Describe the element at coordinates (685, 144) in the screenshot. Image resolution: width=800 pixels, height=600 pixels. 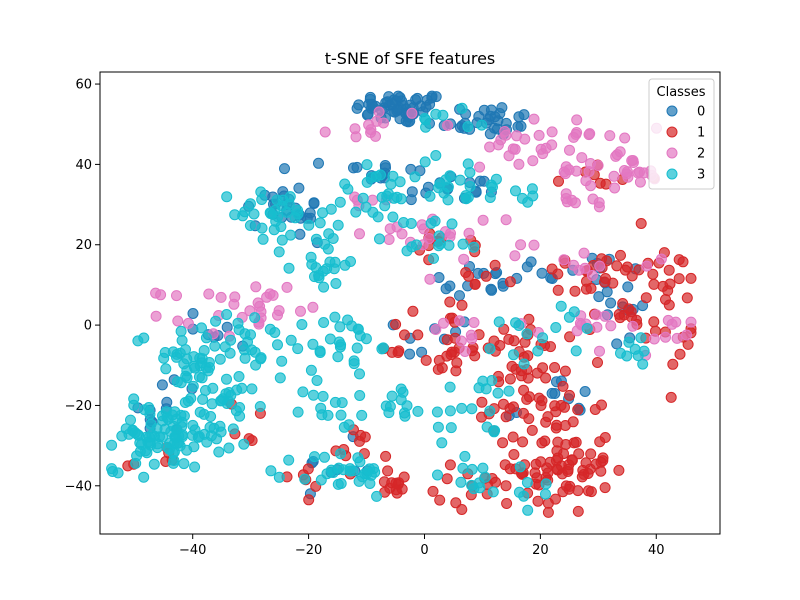
I see `legend-entries: 0 1 2 3` at that location.